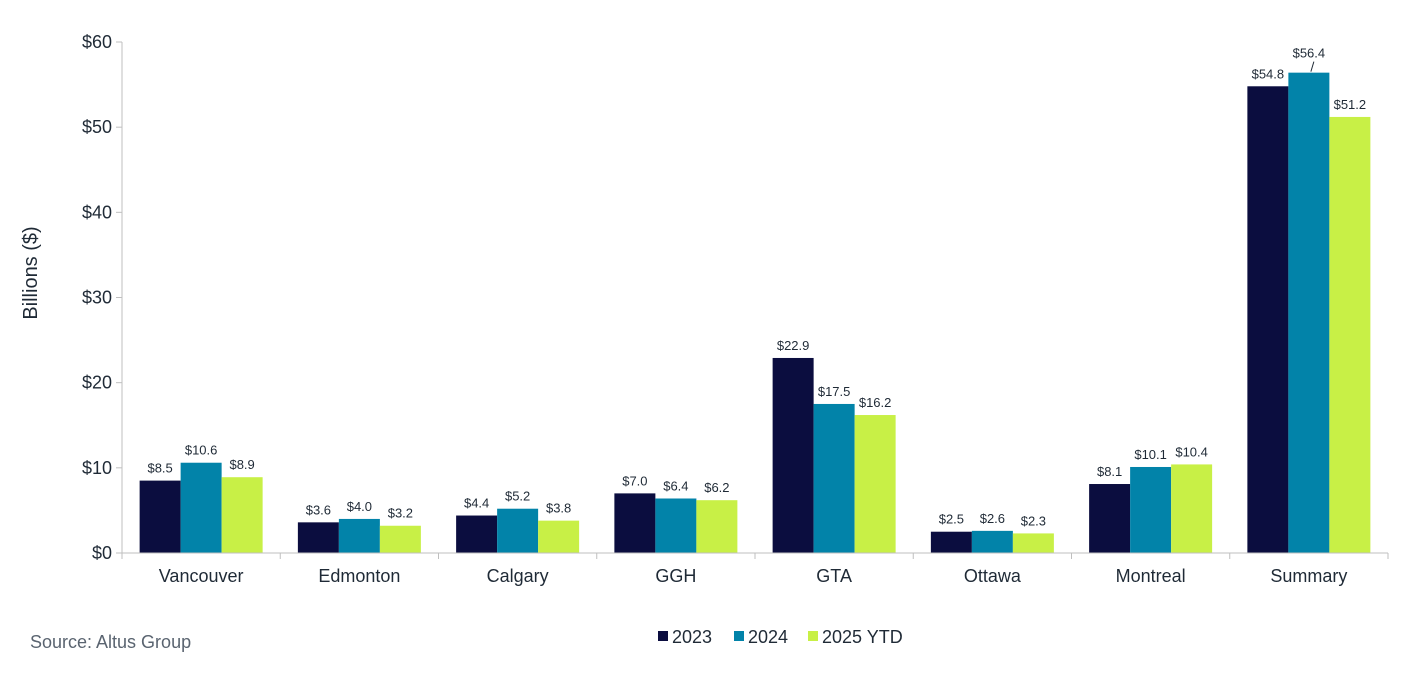 This screenshot has height=676, width=1417. I want to click on y-tick-label: $60, so click(97, 42).